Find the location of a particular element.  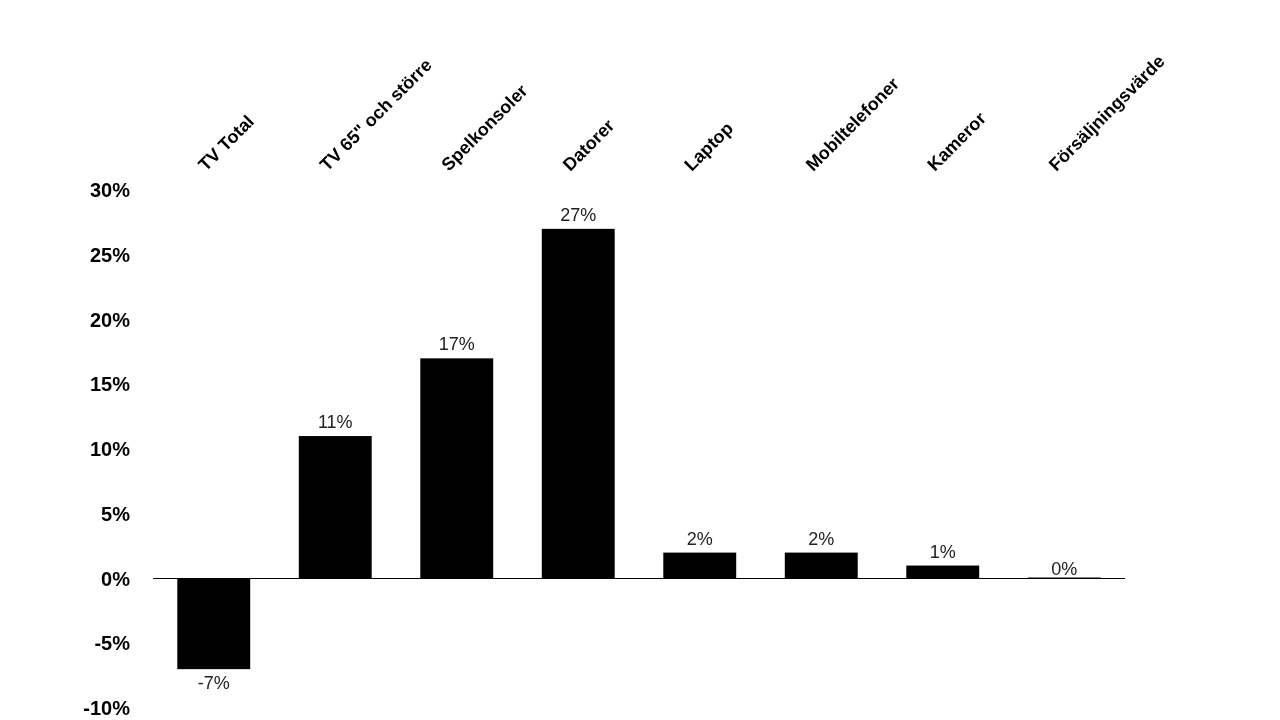

data-label: 11% is located at coordinates (335, 422).